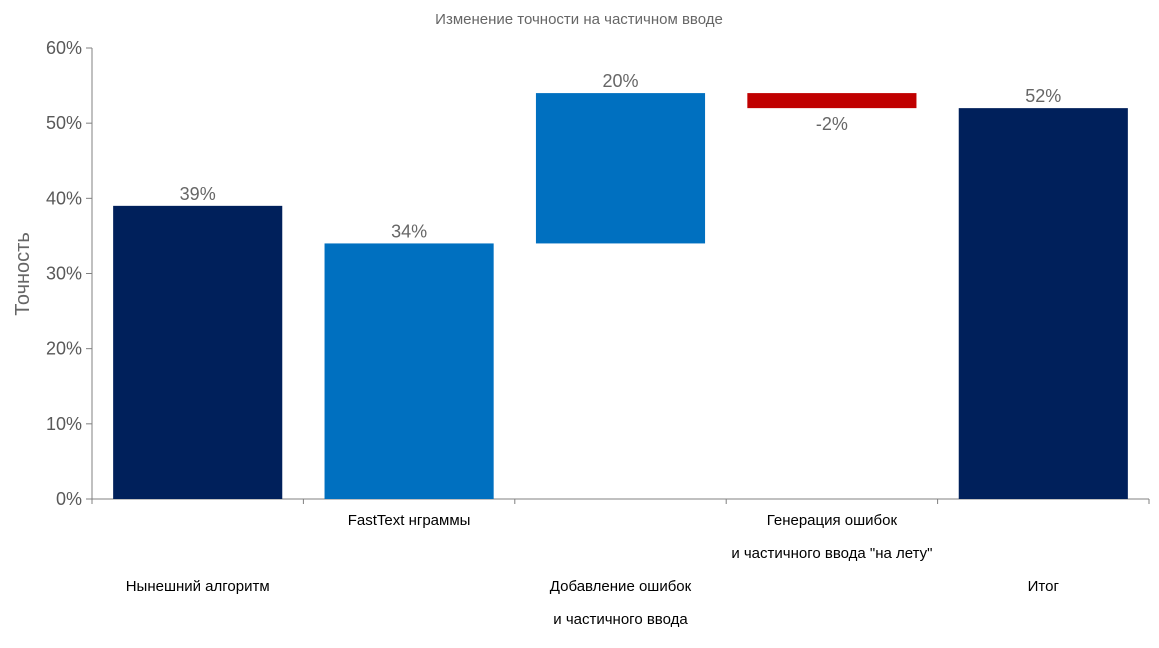 This screenshot has height=648, width=1159. What do you see at coordinates (579, 19) in the screenshot?
I see `chart-title: Изменение точности на частичном вводе` at bounding box center [579, 19].